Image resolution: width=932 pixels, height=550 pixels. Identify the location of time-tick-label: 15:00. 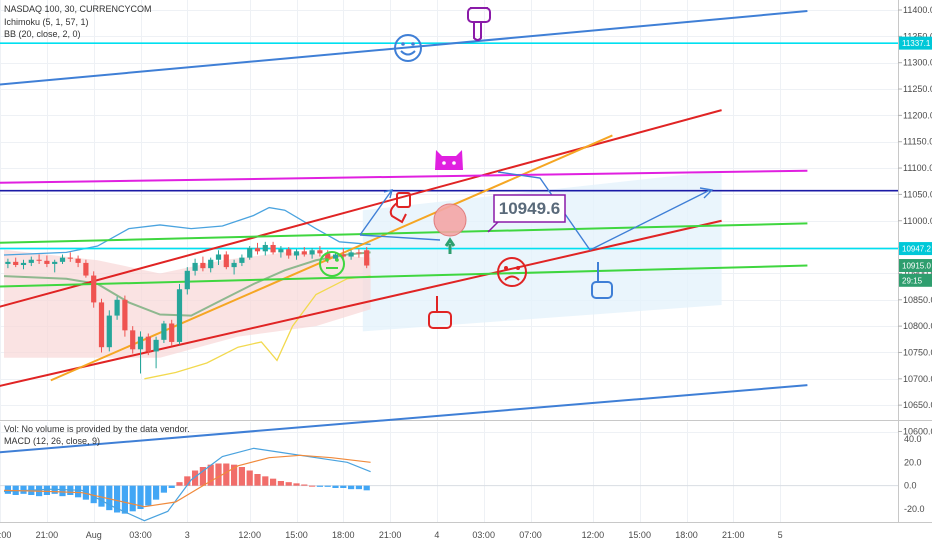
(639, 535).